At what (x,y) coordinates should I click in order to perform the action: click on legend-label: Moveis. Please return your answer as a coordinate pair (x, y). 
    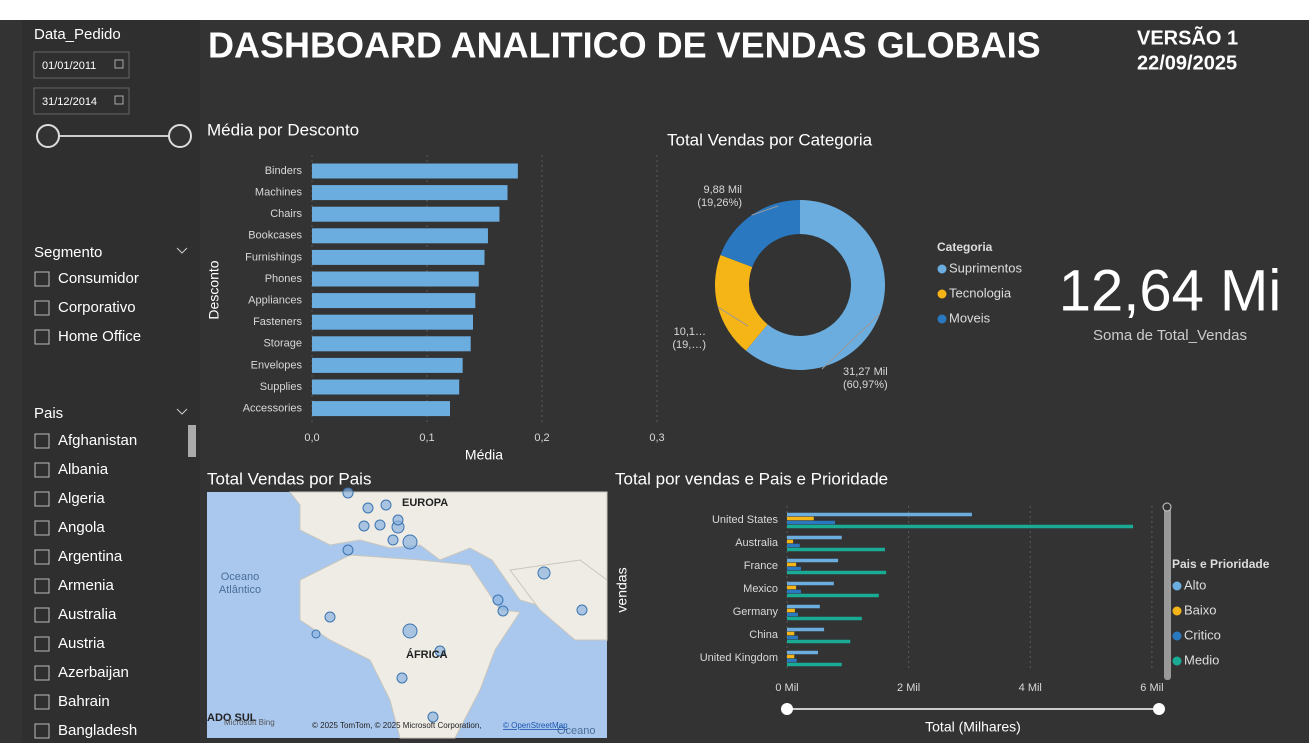
    Looking at the image, I should click on (970, 317).